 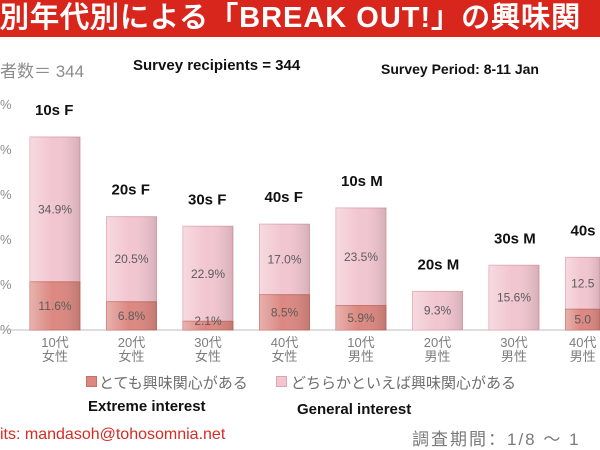 I want to click on data-label-general-interest: 12.5, so click(x=583, y=283).